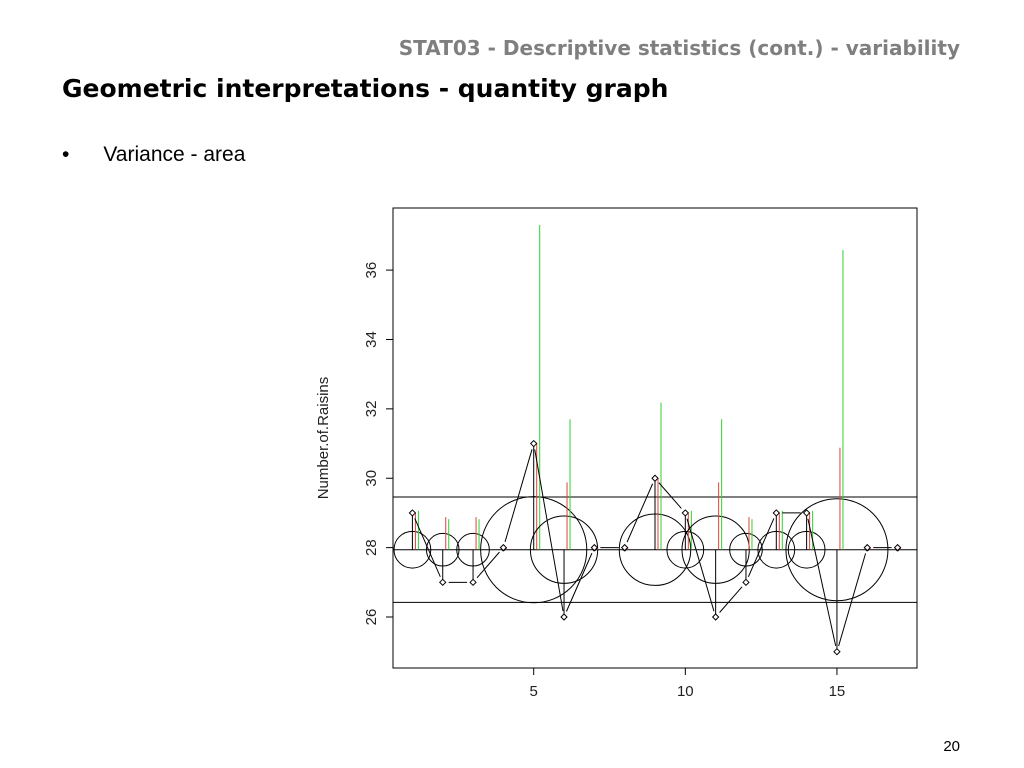 The image size is (1024, 768). Describe the element at coordinates (371, 339) in the screenshot. I see `y-tick-label: 34` at that location.